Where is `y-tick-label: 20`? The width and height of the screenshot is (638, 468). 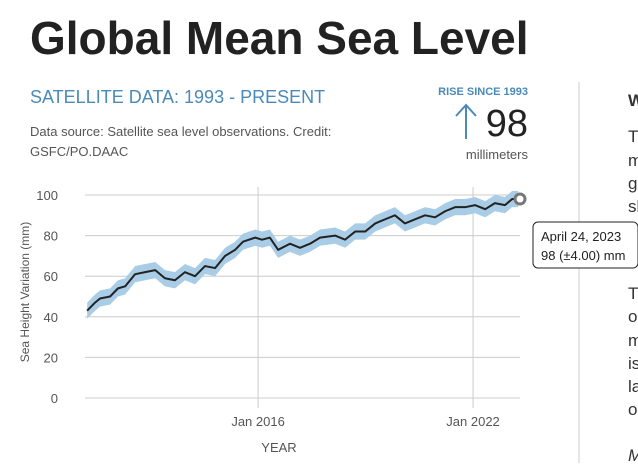 y-tick-label: 20 is located at coordinates (51, 357).